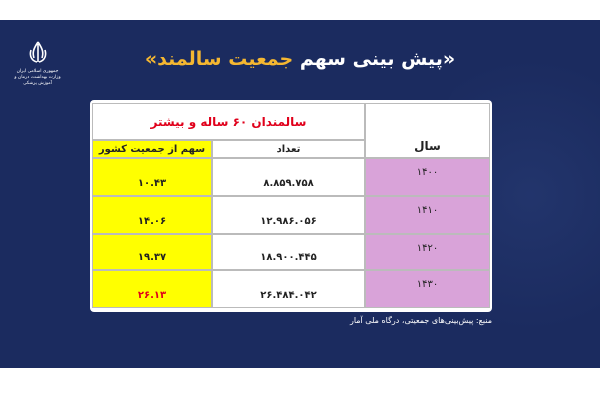 This screenshot has width=600, height=400. I want to click on share-cell: ۱۴.۰۶, so click(152, 215).